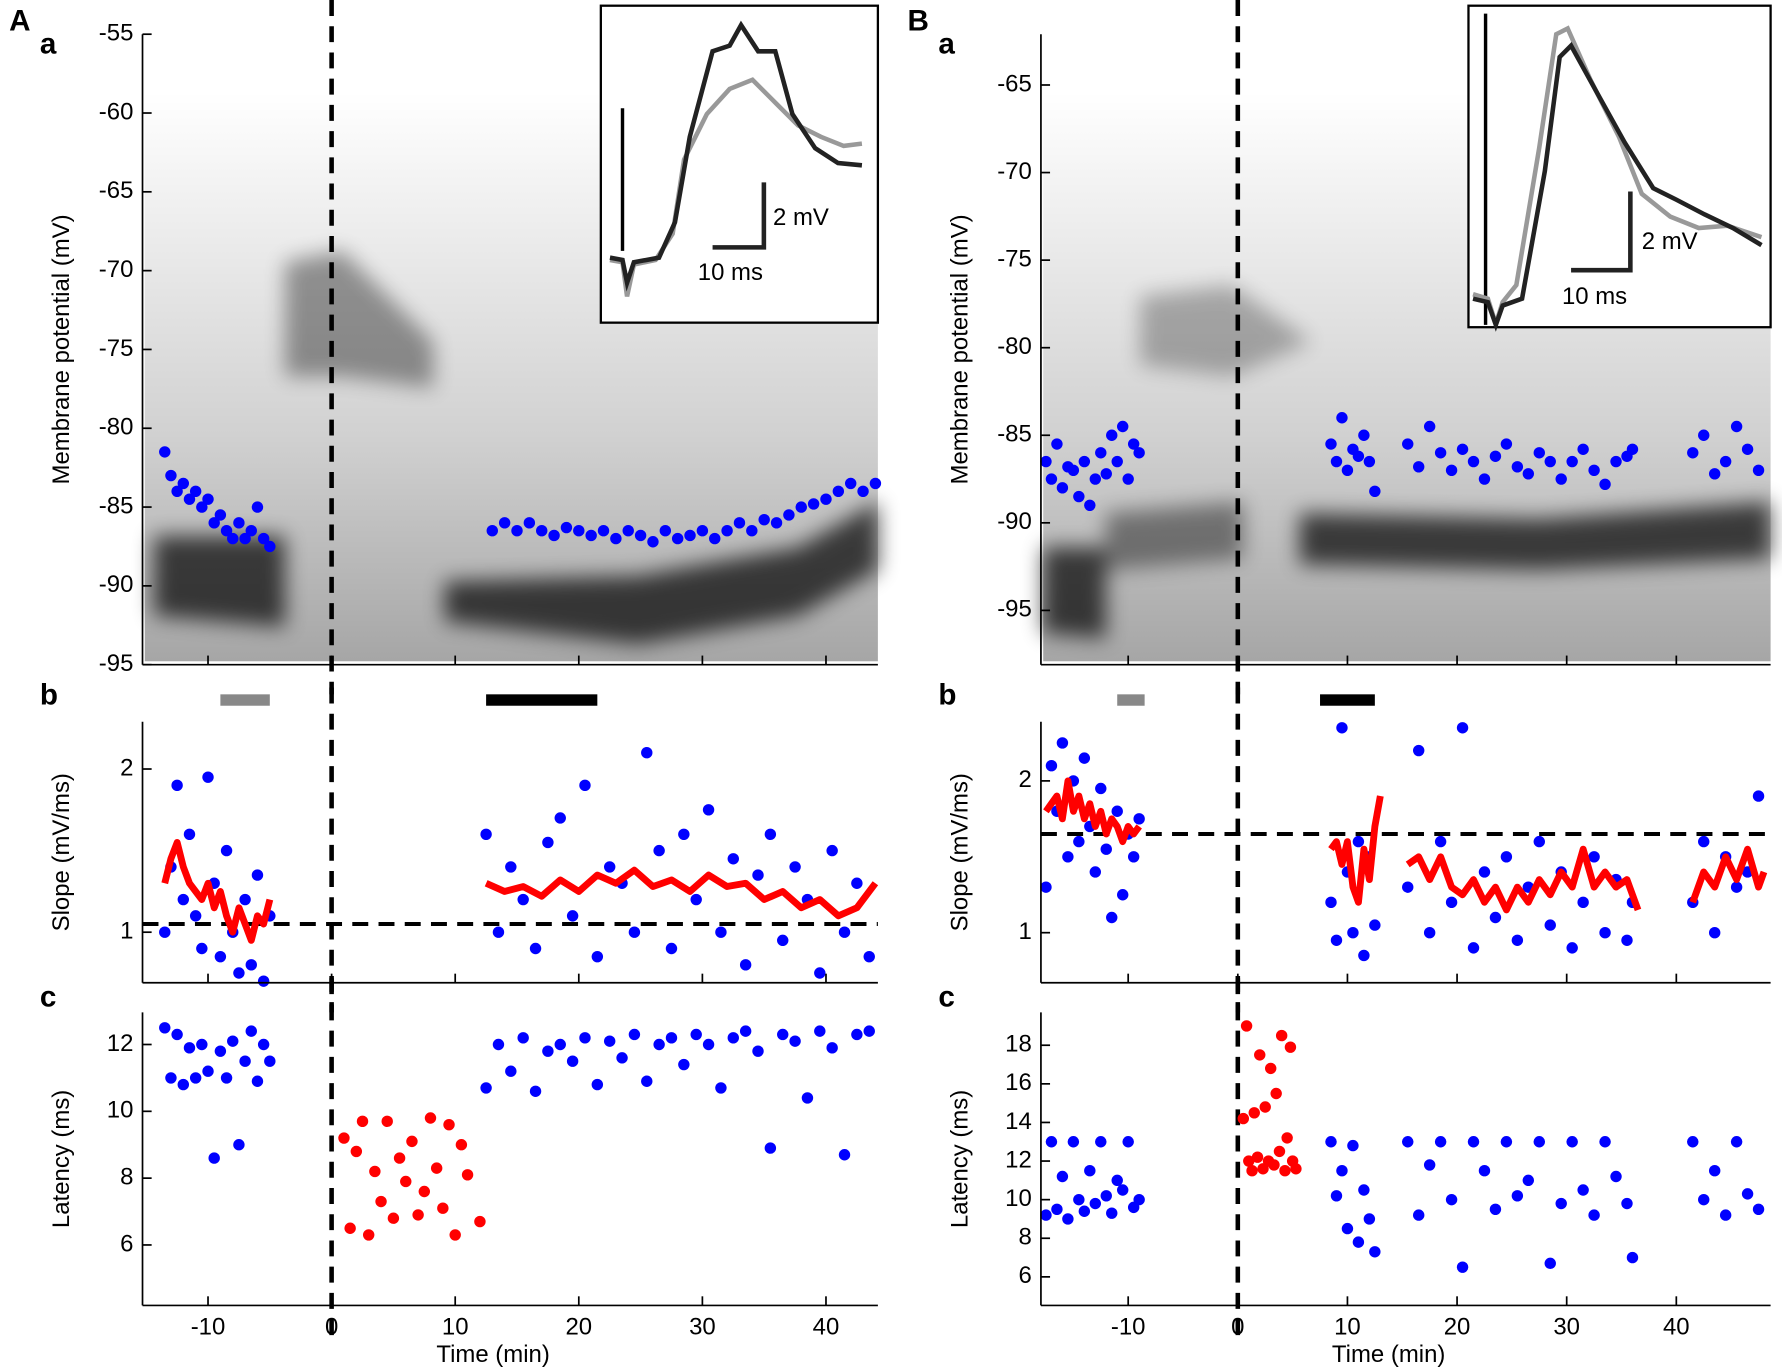  Describe the element at coordinates (1014, 258) in the screenshot. I see `y-tick-label: -75` at that location.